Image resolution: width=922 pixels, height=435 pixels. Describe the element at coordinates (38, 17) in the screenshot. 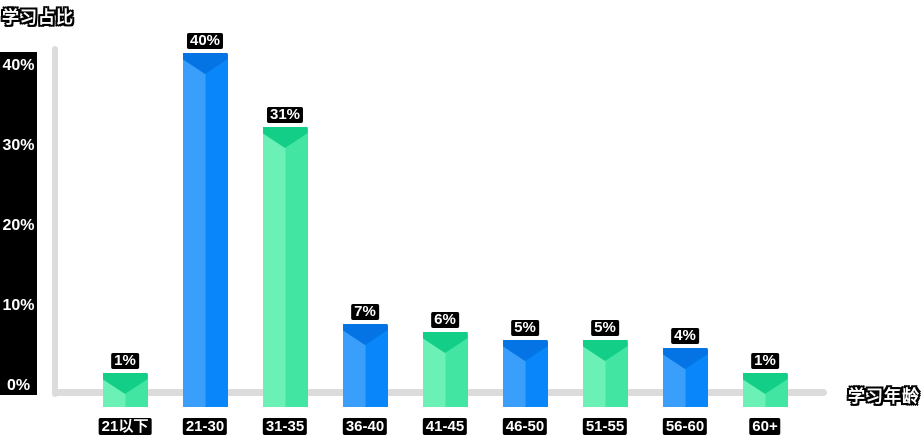

I see `y-axis-title: 学习占比` at that location.